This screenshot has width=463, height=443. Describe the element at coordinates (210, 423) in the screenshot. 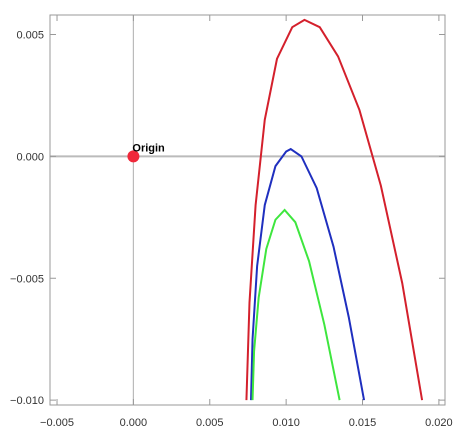

I see `x-tick-label: 0.005` at that location.